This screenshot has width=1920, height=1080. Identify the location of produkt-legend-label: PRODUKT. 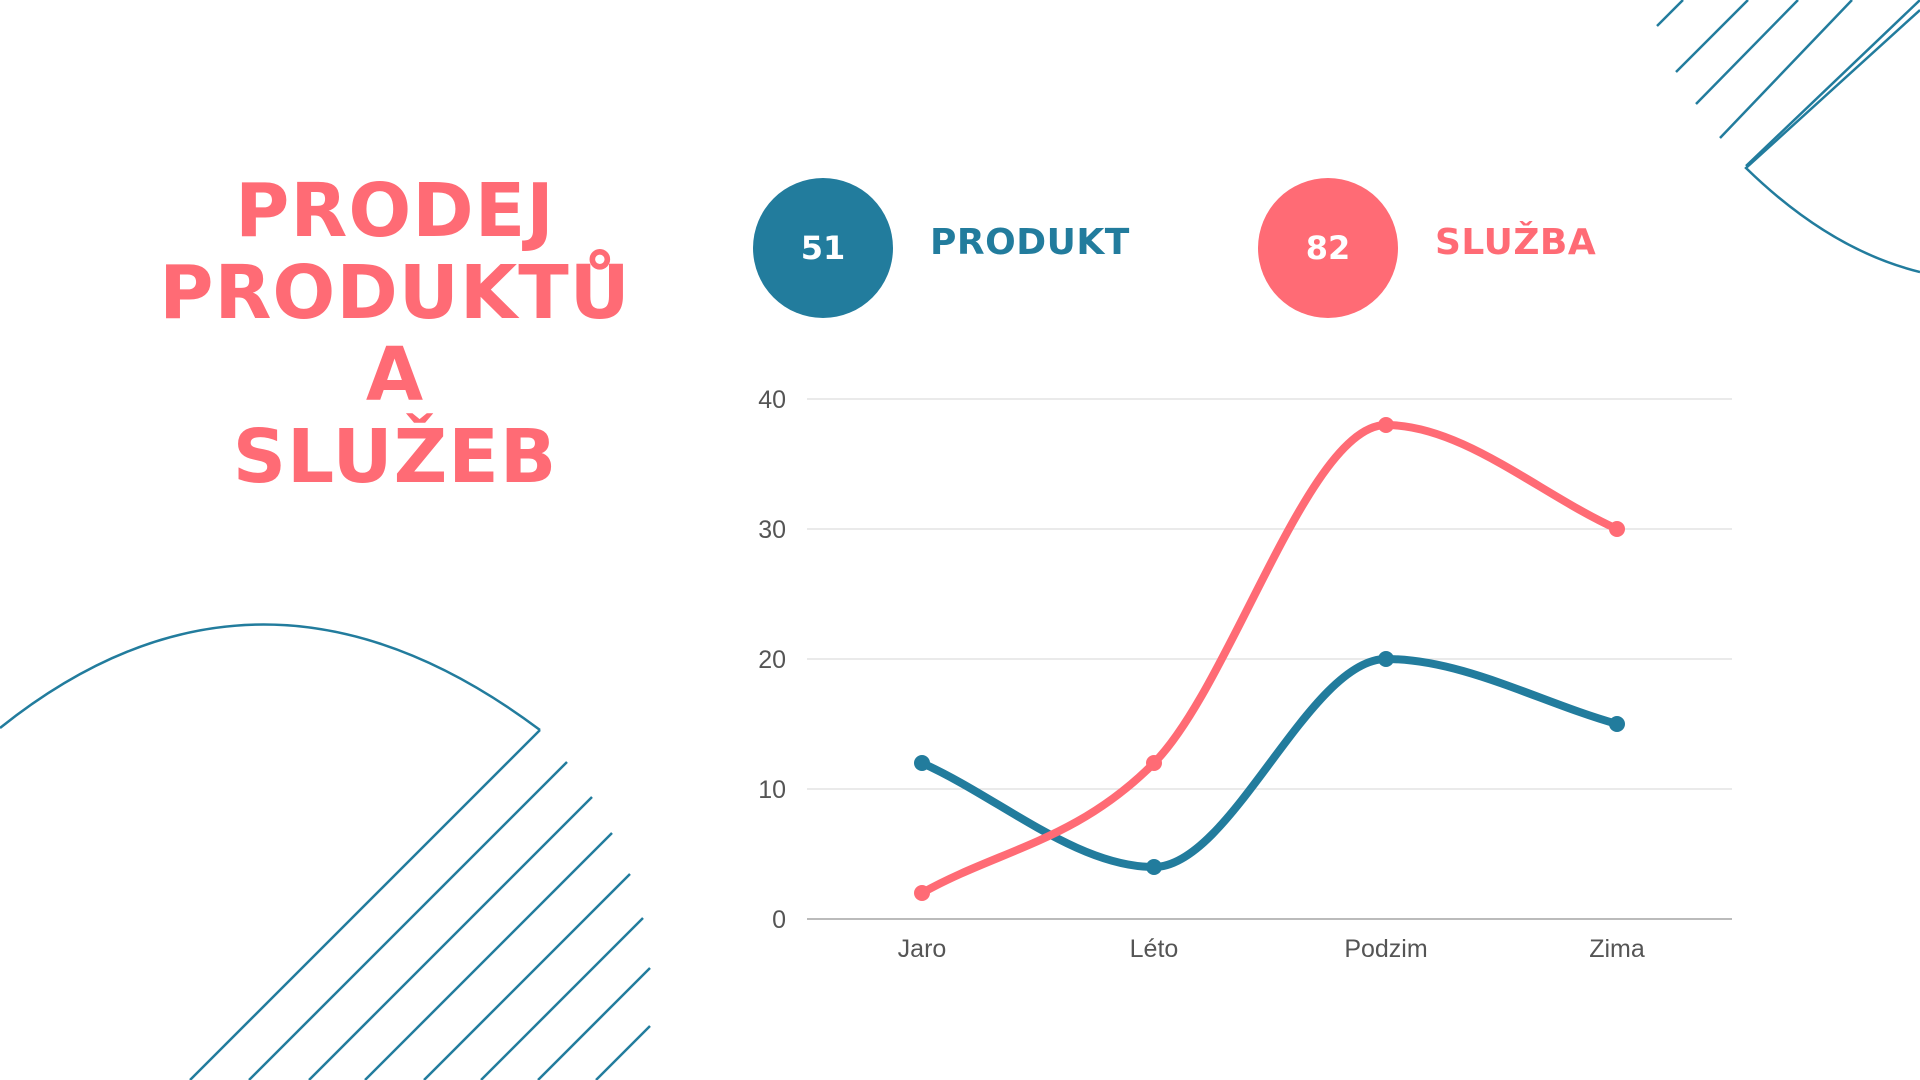
(1030, 242).